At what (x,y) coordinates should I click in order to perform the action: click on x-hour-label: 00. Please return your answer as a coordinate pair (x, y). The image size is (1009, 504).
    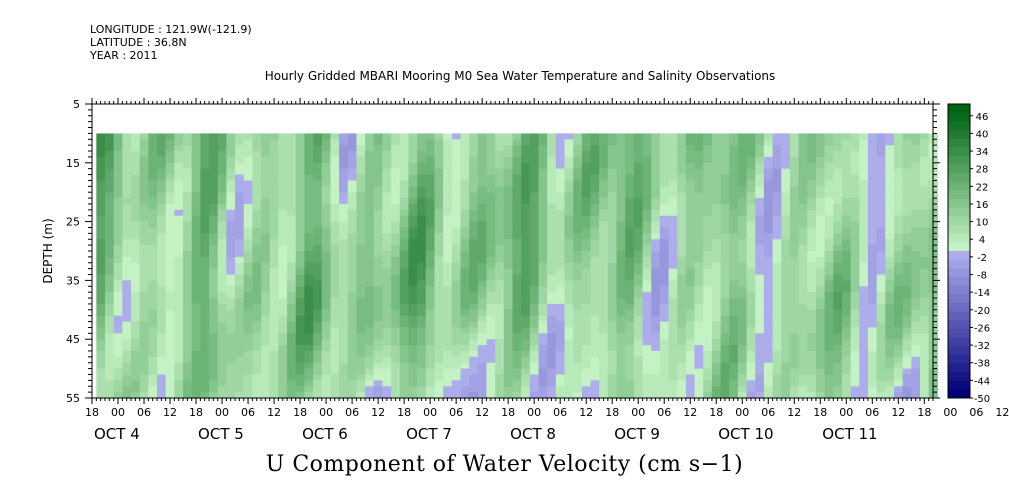
    Looking at the image, I should click on (326, 412).